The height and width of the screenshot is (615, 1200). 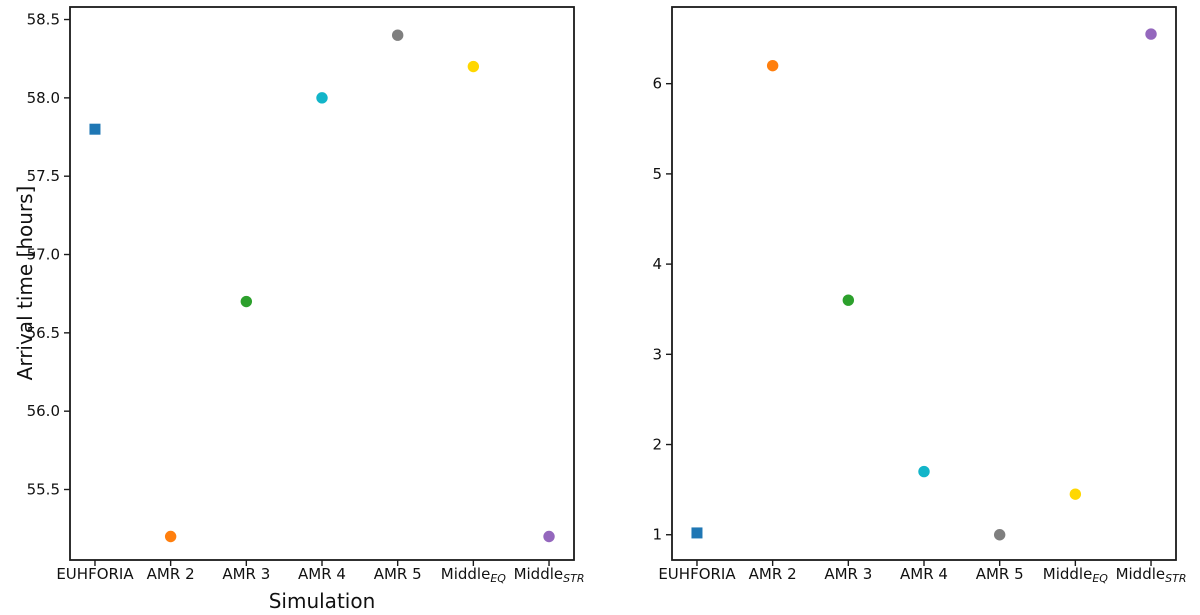 I want to click on y-tick-label: 1, so click(x=657, y=535).